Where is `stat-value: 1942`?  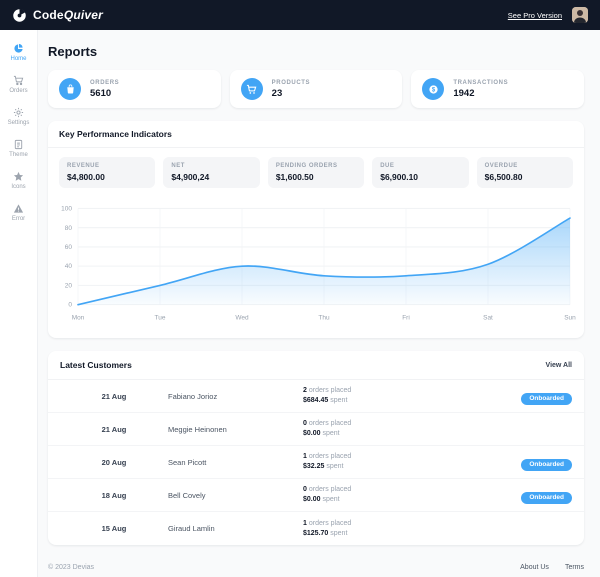 stat-value: 1942 is located at coordinates (464, 93).